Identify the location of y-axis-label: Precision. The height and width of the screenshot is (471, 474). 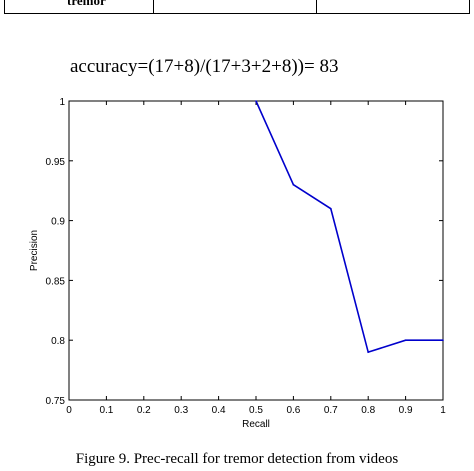
(34, 250).